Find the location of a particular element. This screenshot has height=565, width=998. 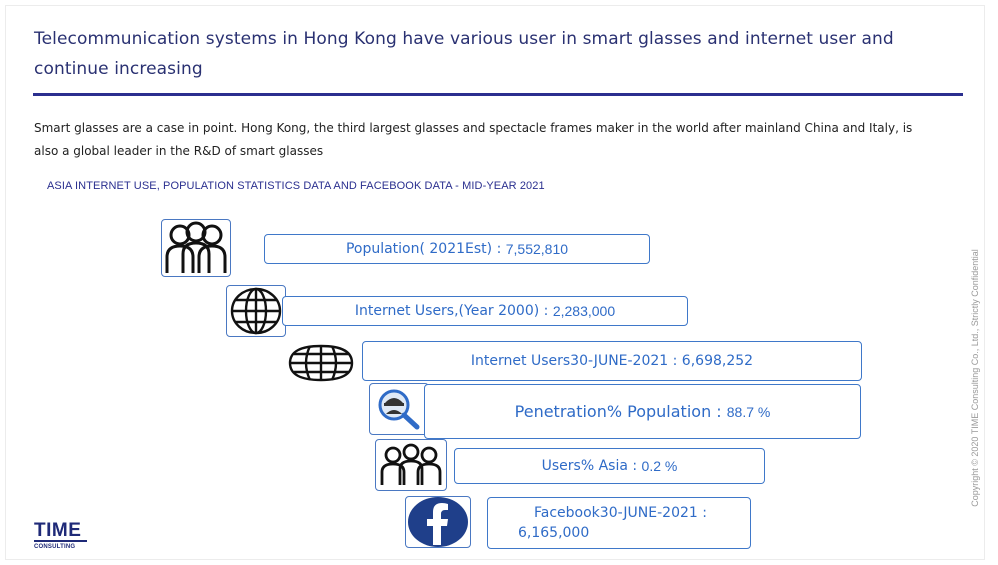

internet-2021-stat-box: Internet Users30-JUNE-2021 : 6,698,252 is located at coordinates (612, 361).